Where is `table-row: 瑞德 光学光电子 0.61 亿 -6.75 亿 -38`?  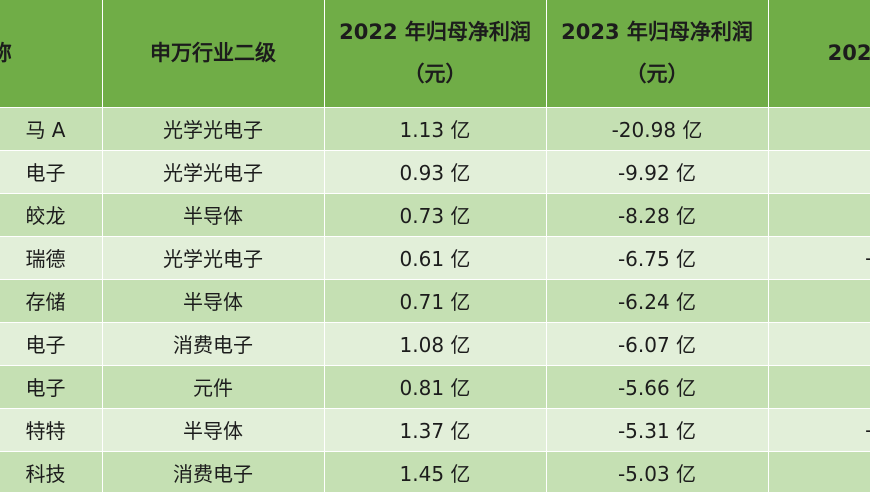
table-row: 瑞德 光学光电子 0.61 亿 -6.75 亿 -38 is located at coordinates (435, 257).